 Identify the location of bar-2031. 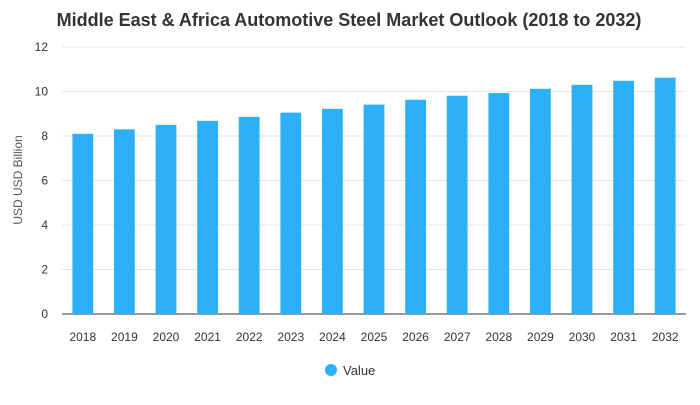
(623, 197).